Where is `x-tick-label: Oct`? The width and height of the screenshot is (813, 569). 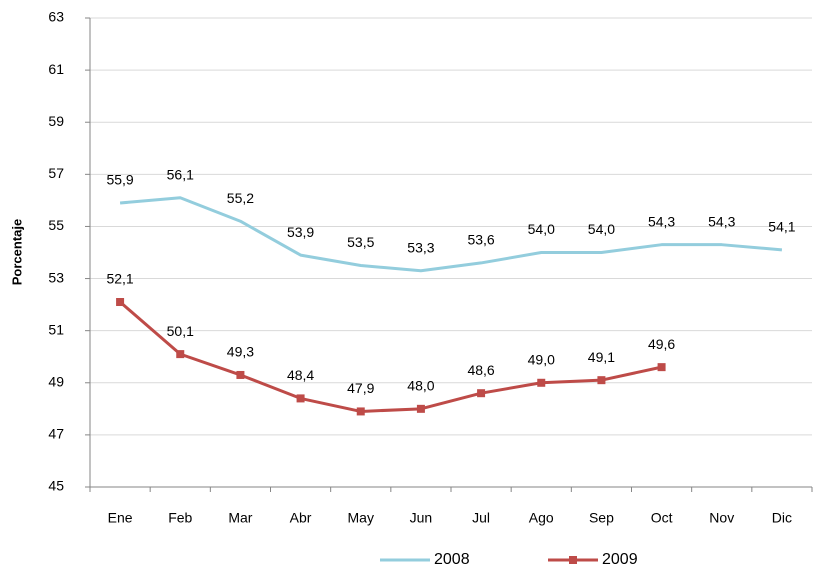 x-tick-label: Oct is located at coordinates (662, 518).